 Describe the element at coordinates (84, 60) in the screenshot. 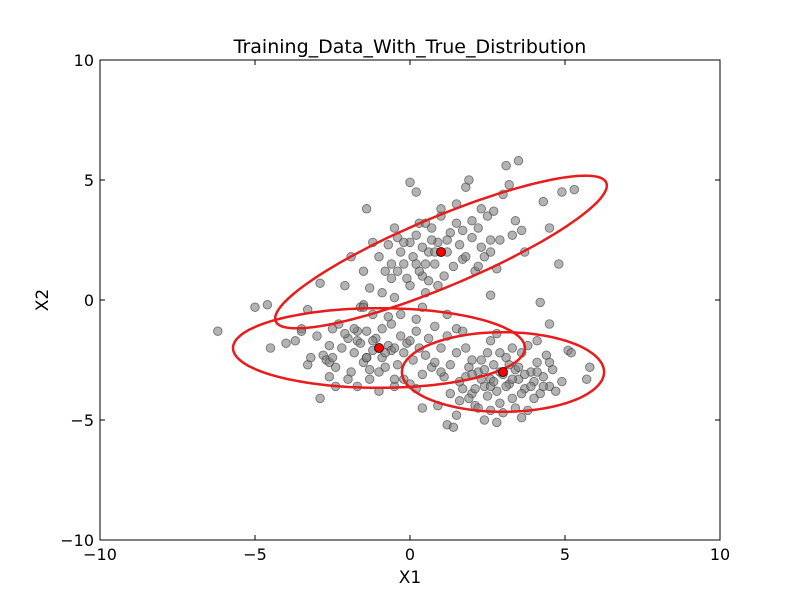

I see `y-tick-label: 10` at that location.